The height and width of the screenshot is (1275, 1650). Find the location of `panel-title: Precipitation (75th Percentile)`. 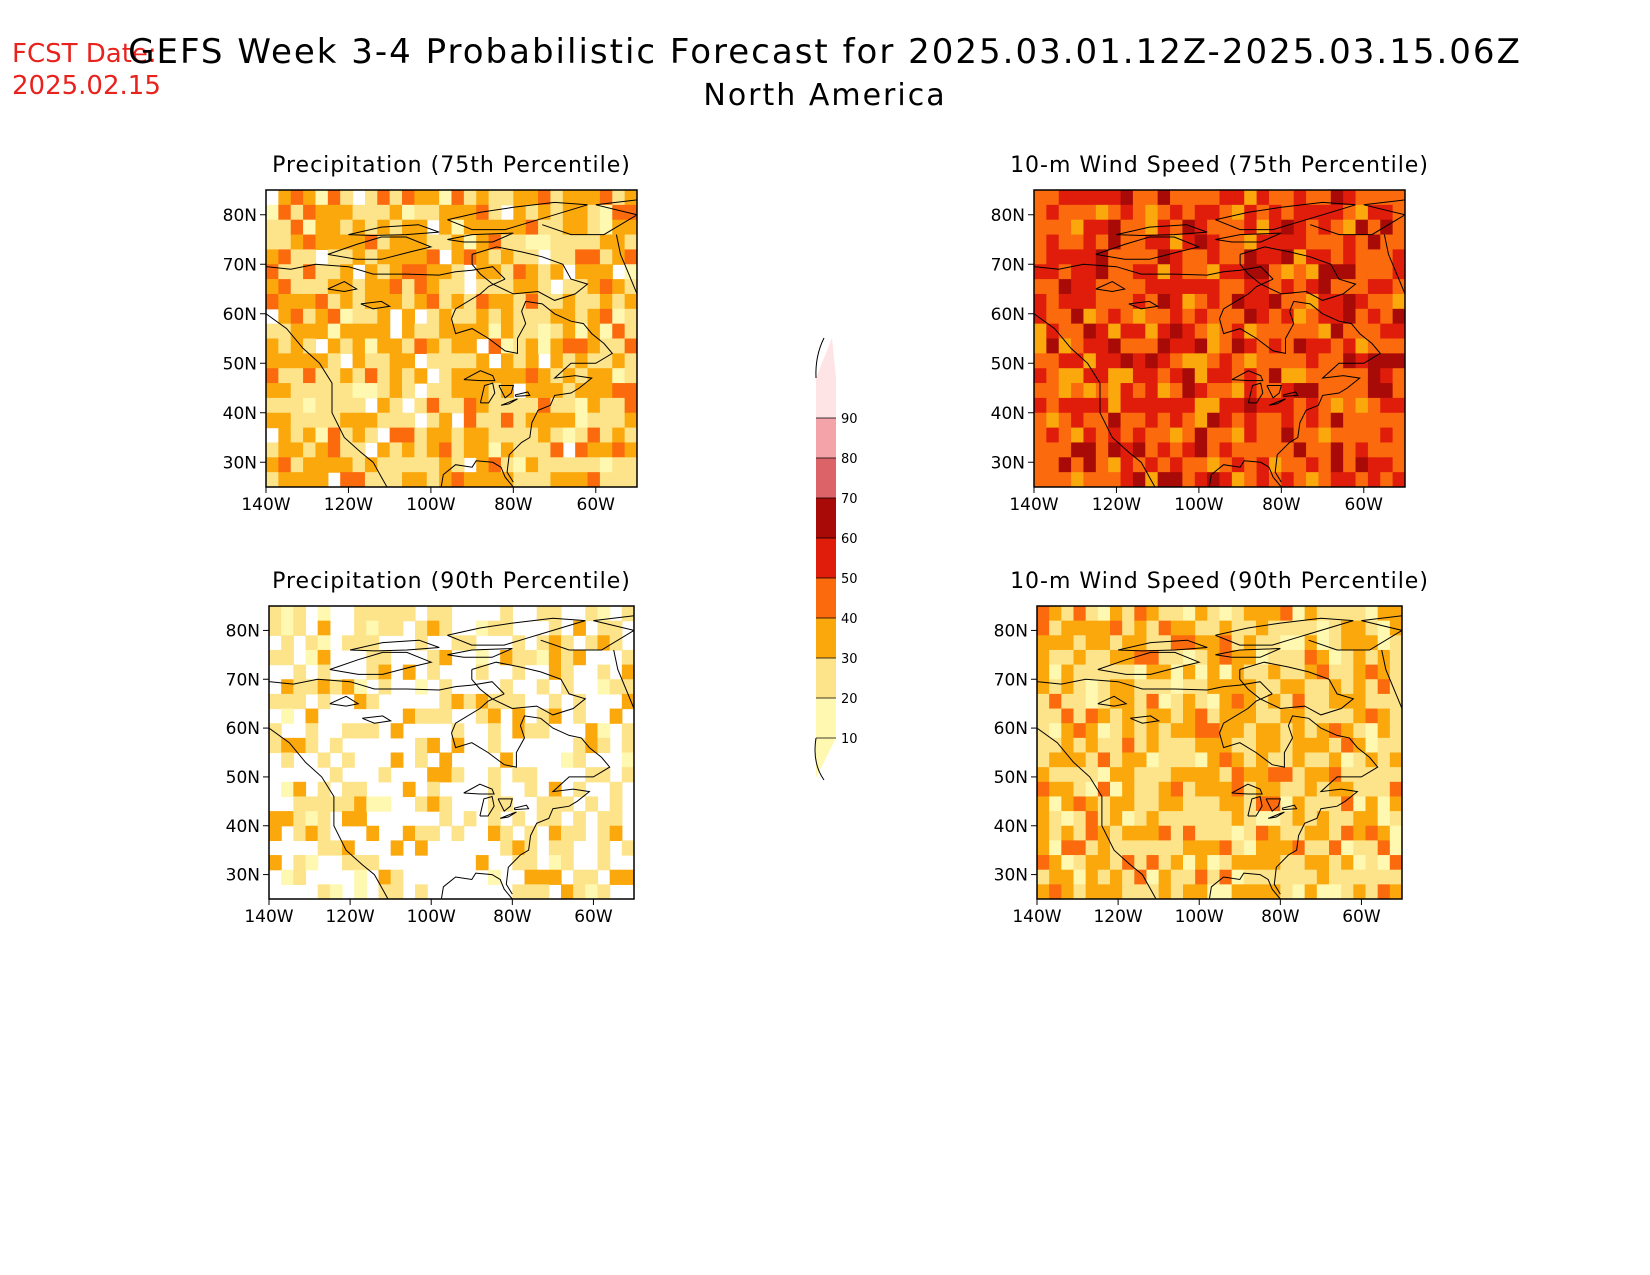

panel-title: Precipitation (75th Percentile) is located at coordinates (451, 165).